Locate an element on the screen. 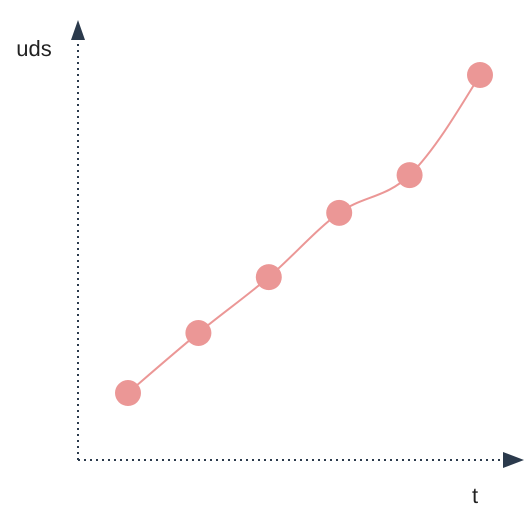 Image resolution: width=526 pixels, height=513 pixels. x-axis-title: t is located at coordinates (475, 495).